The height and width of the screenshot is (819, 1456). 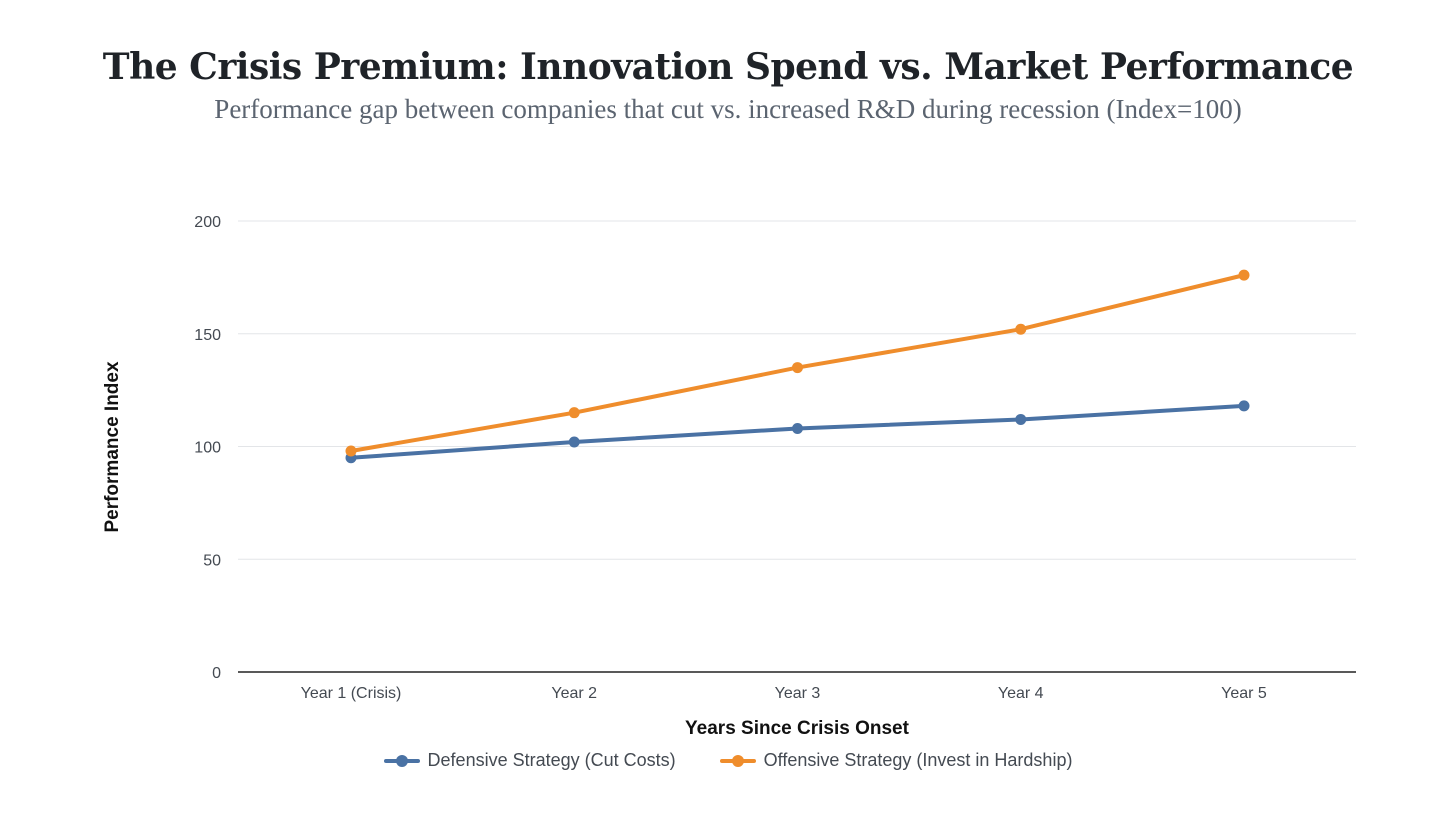 I want to click on y-tick-label: 150, so click(x=207, y=335).